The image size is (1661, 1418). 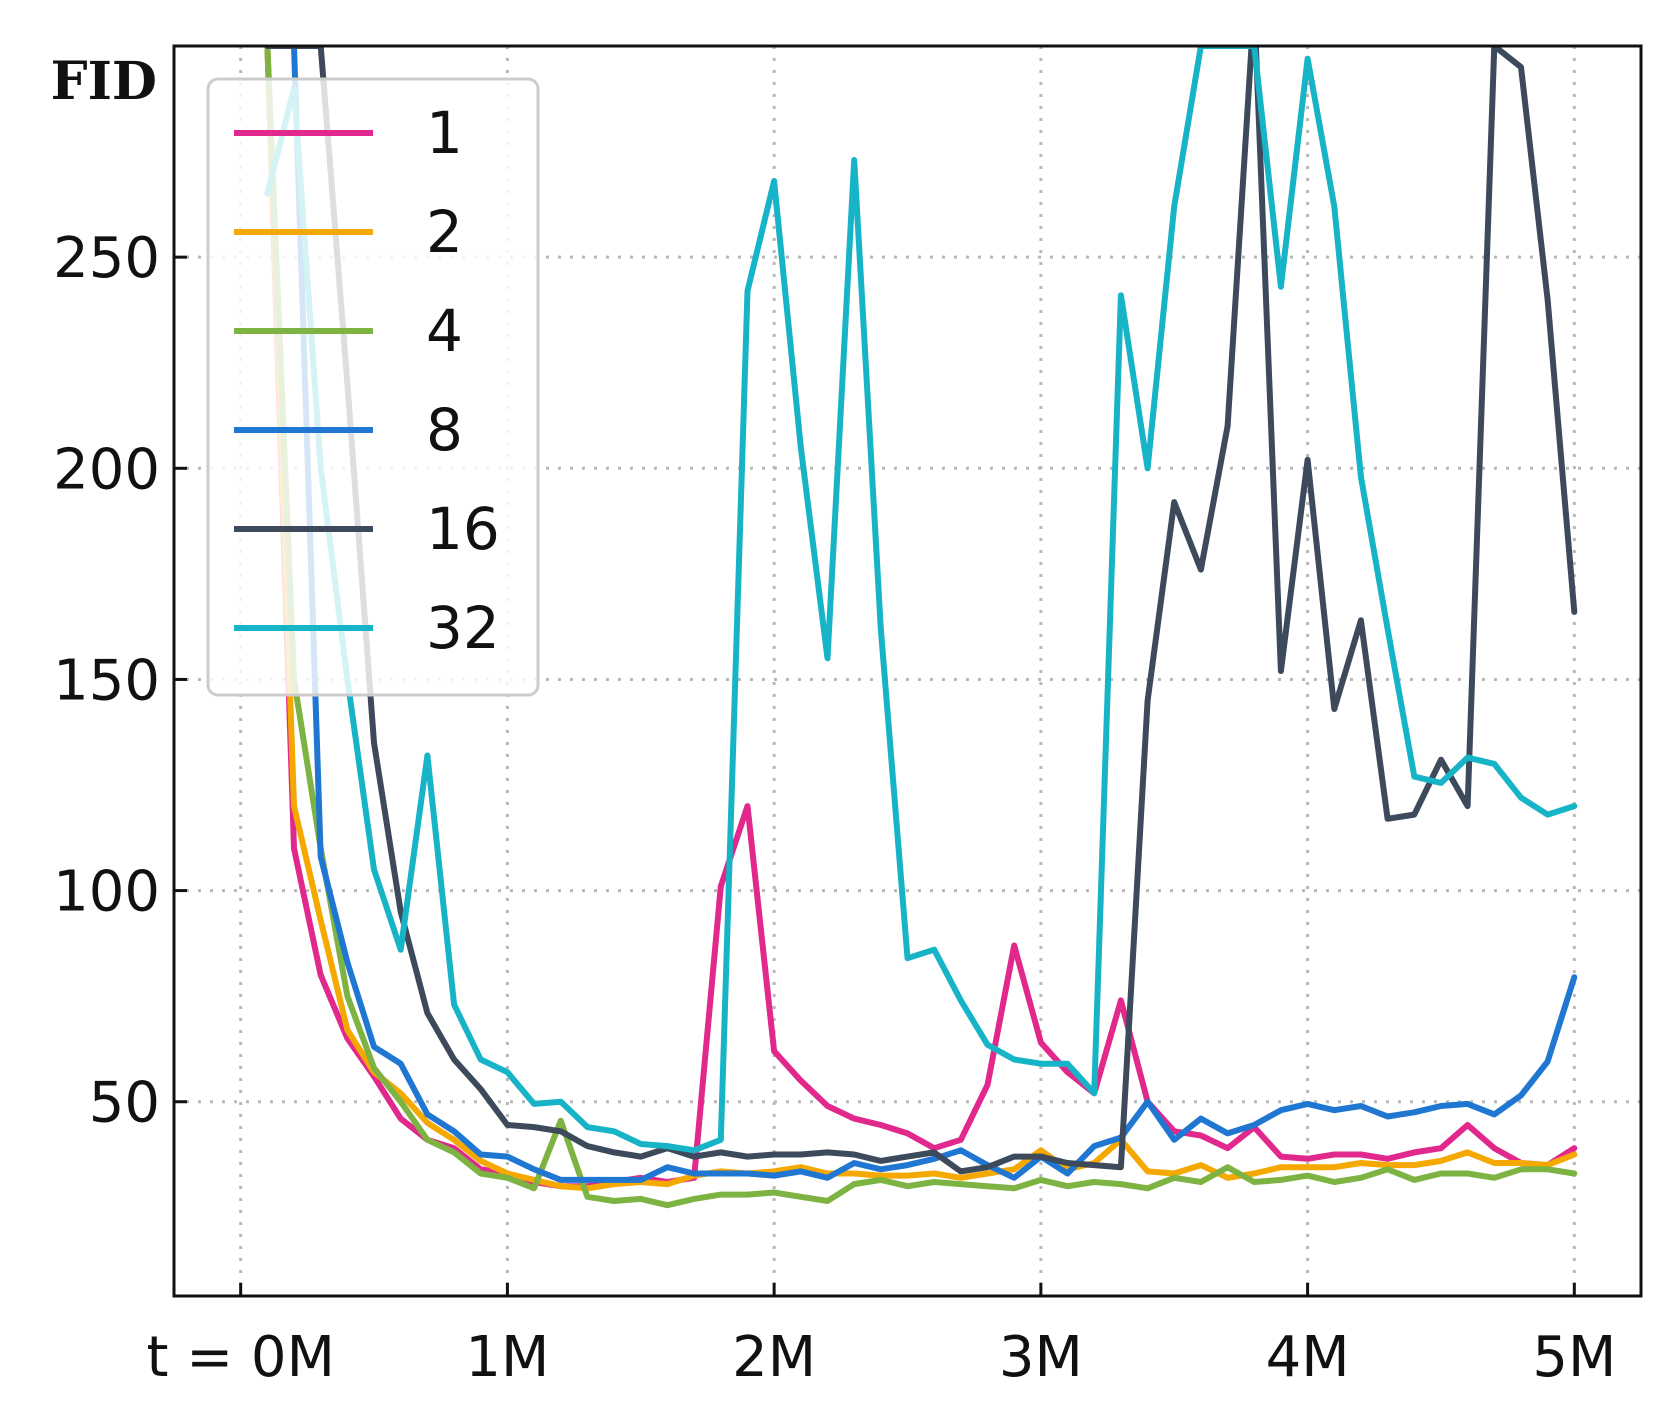 I want to click on y-tick-label: 50, so click(x=124, y=1103).